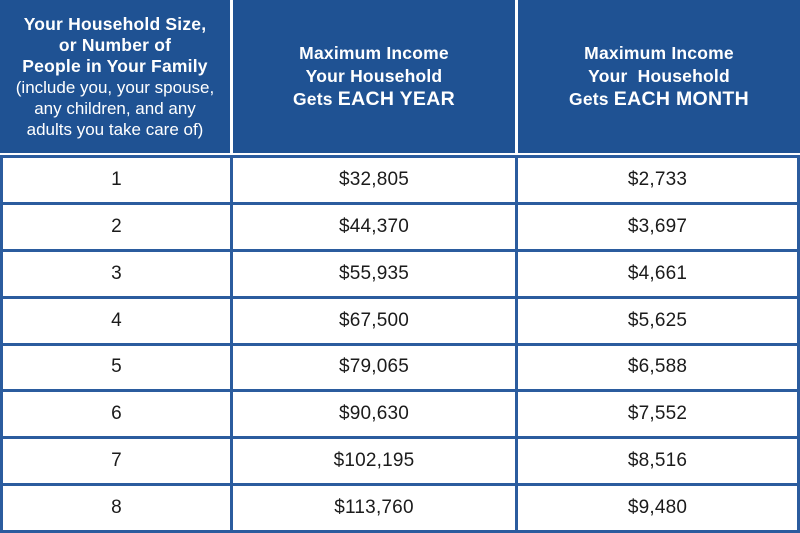  Describe the element at coordinates (374, 180) in the screenshot. I see `yearly-income-cell: $32,805` at that location.